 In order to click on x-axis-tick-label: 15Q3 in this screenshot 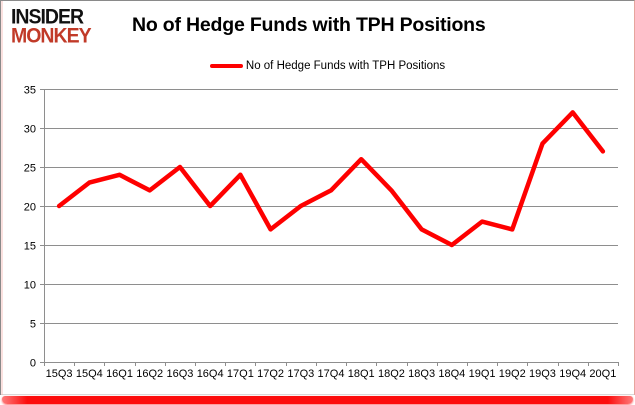, I will do `click(59, 374)`.